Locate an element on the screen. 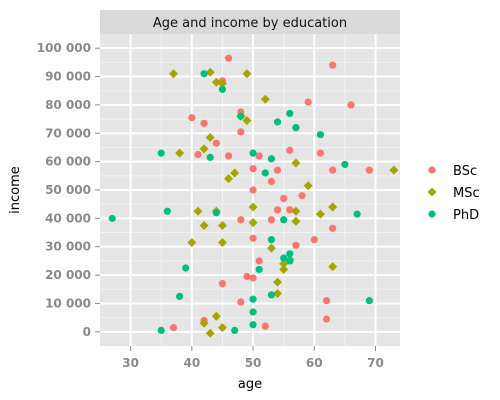  y-axis-title: income is located at coordinates (15, 190).